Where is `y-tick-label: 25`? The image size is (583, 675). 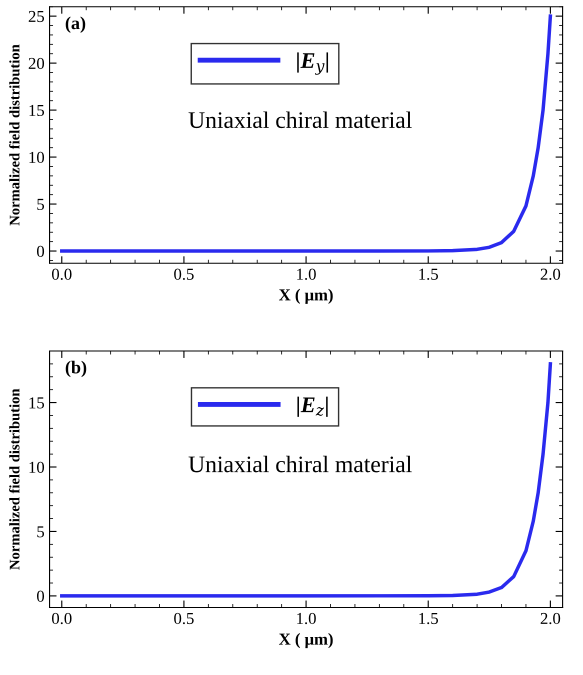 y-tick-label: 25 is located at coordinates (36, 16).